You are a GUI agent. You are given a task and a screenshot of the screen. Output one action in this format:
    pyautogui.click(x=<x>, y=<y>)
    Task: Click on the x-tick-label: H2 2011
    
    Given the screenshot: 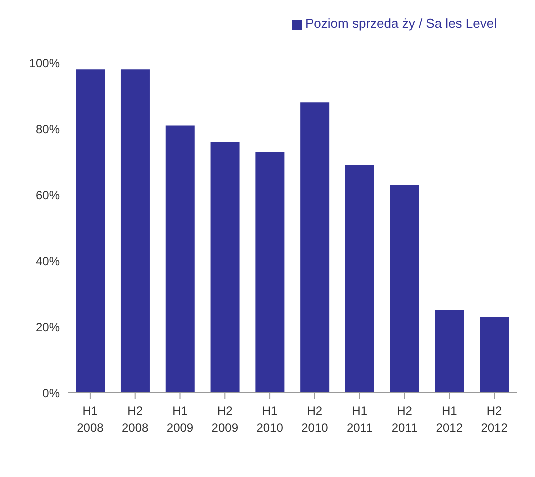 What is the action you would take?
    pyautogui.click(x=405, y=419)
    